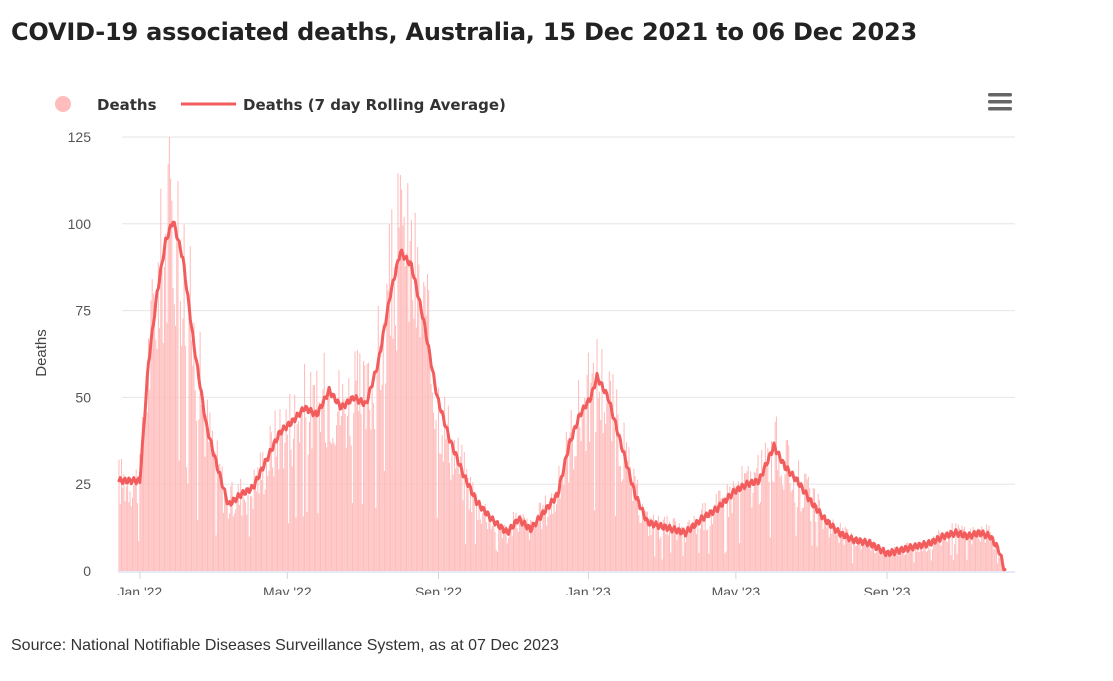  What do you see at coordinates (343, 105) in the screenshot?
I see `legend-item-rolling-average: Deaths (7 day Rolling Average)` at bounding box center [343, 105].